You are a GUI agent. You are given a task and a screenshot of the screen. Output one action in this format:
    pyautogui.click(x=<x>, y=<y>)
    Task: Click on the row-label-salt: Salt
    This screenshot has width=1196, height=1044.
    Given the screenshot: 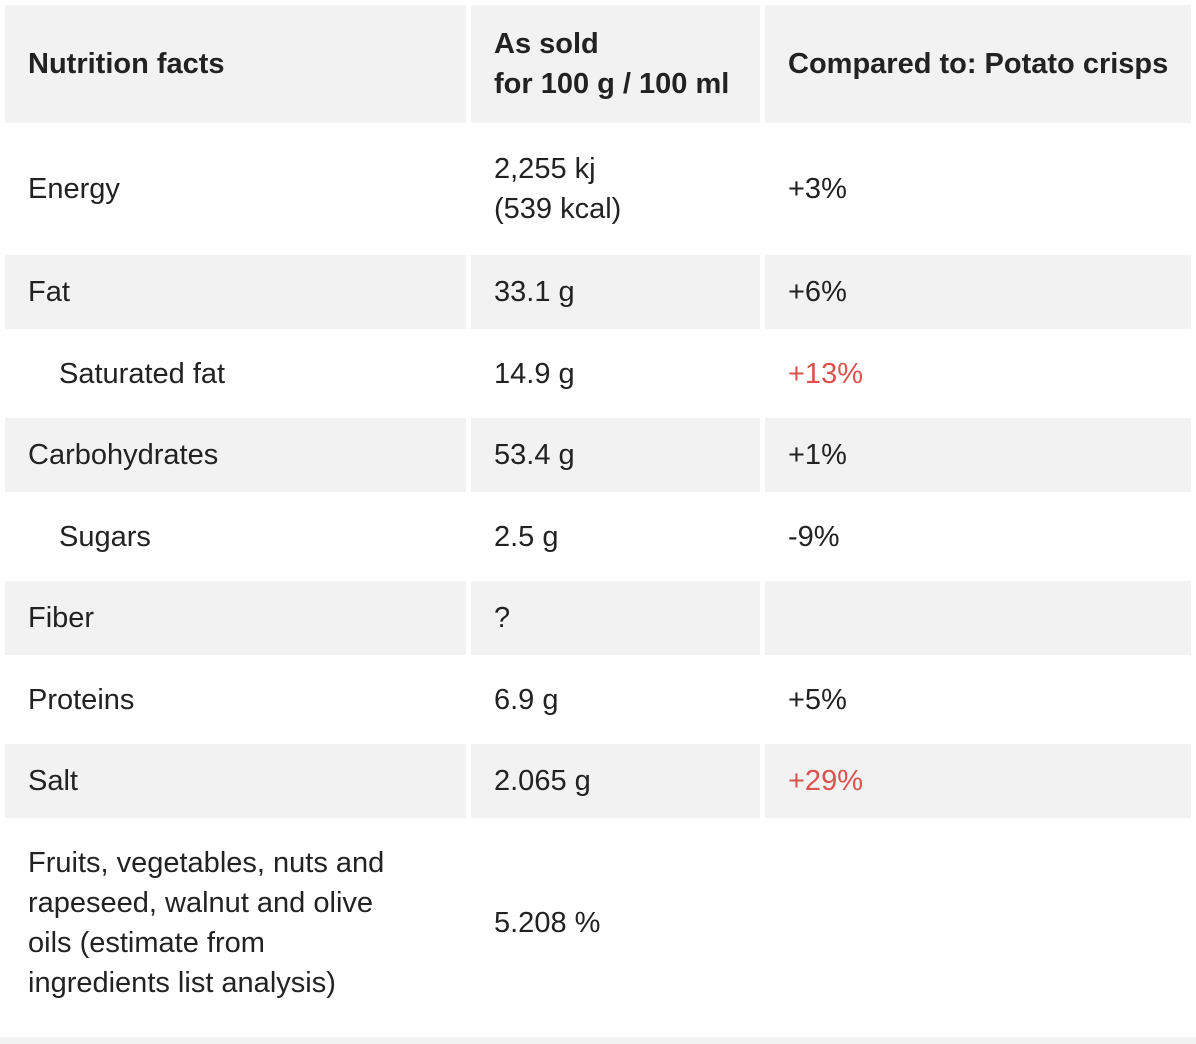 What is the action you would take?
    pyautogui.click(x=235, y=781)
    